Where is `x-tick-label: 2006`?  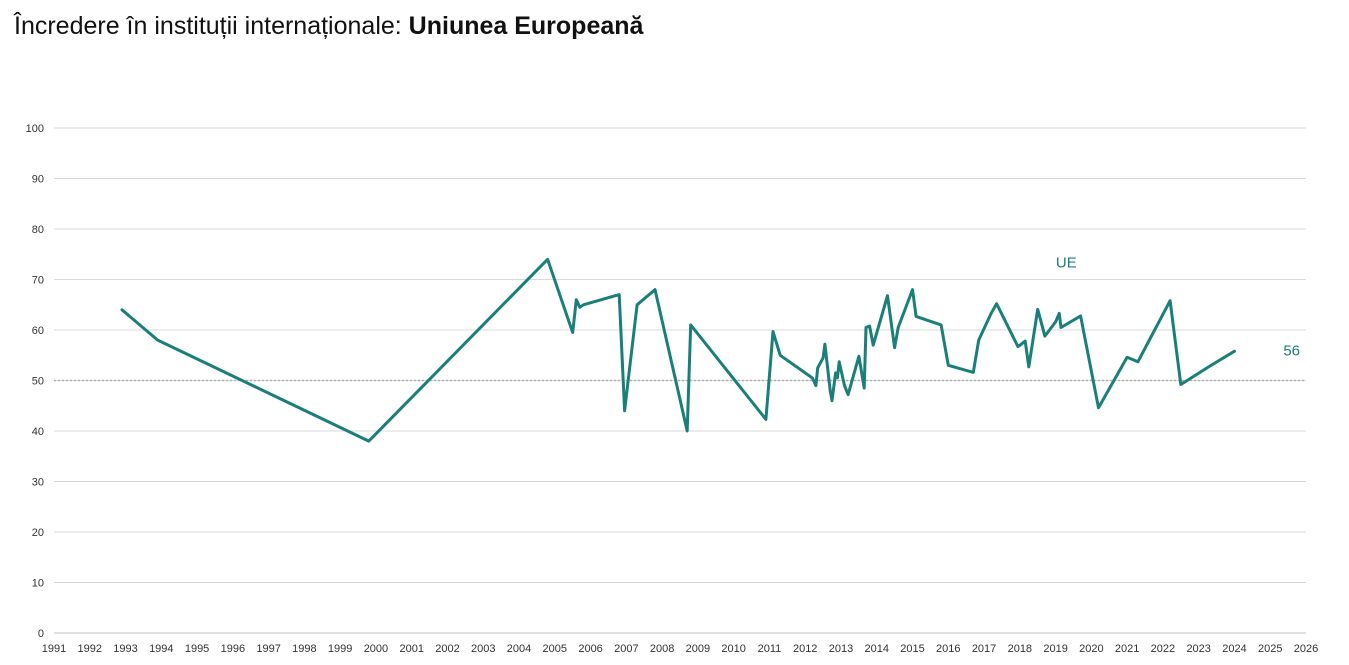 x-tick-label: 2006 is located at coordinates (590, 649).